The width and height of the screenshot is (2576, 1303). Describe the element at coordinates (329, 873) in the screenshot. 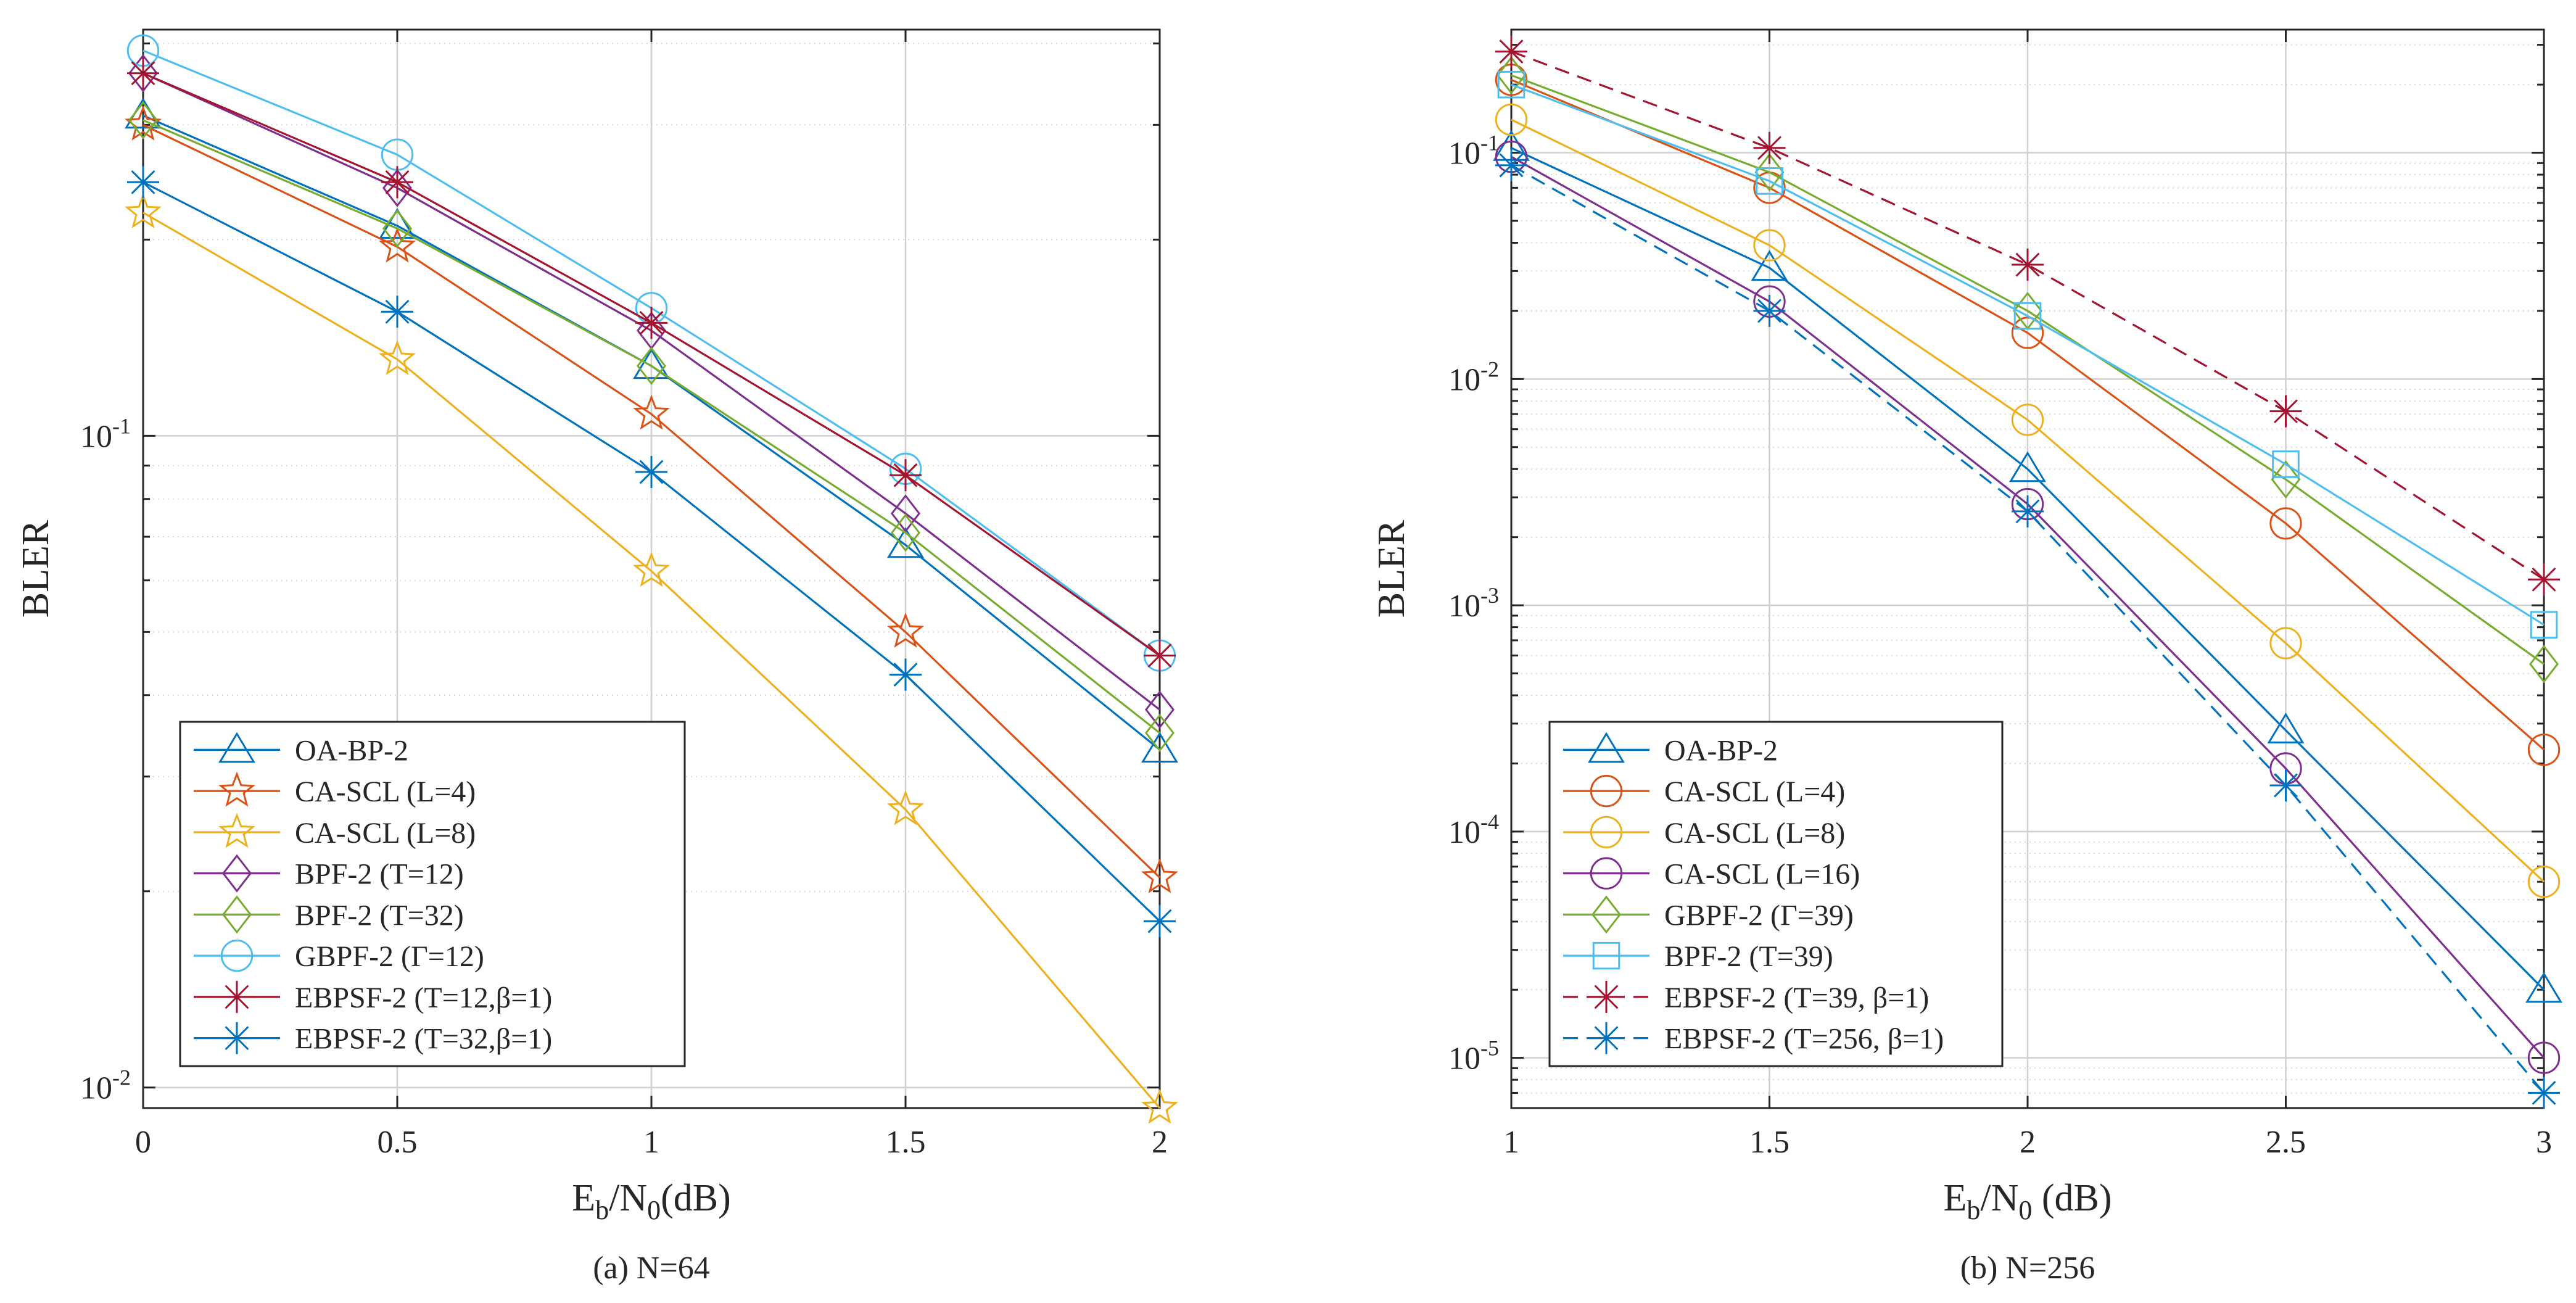

I see `legend-entry-4: BPF-2 (T=12)` at that location.